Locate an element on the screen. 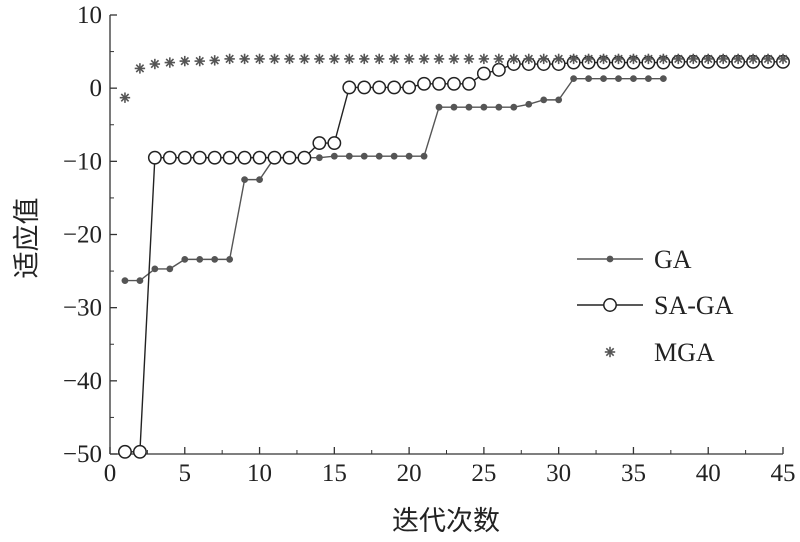 Image resolution: width=800 pixels, height=542 pixels. y-tick-label: −30 is located at coordinates (82, 308).